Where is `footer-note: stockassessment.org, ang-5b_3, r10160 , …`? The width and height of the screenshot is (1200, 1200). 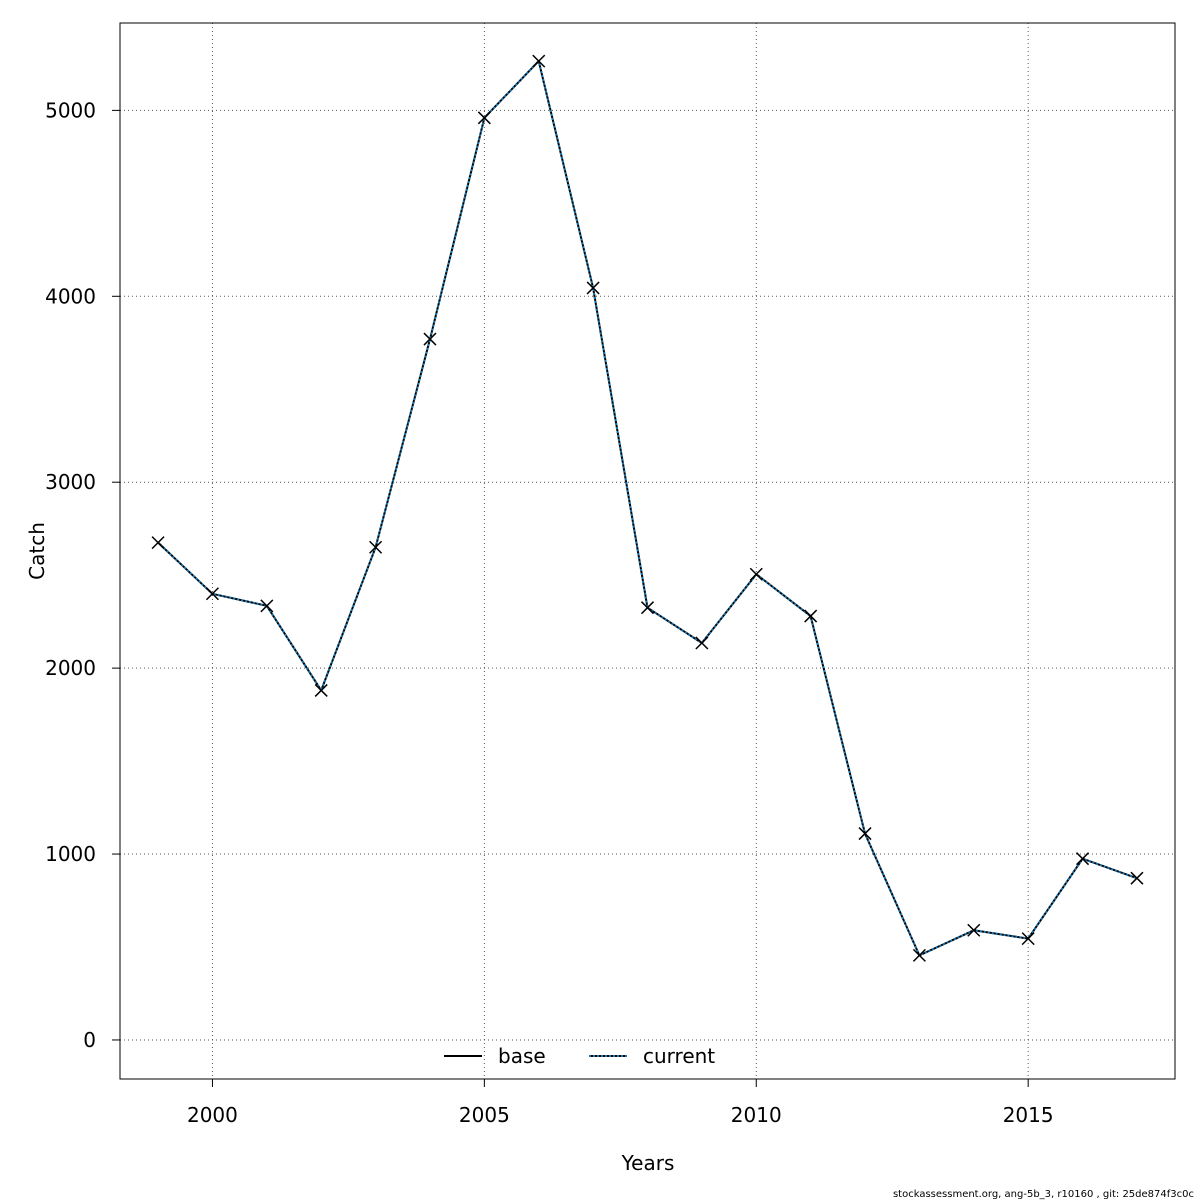
footer-note: stockassessment.org, ang-5b_3, r10160 , … is located at coordinates (1043, 1194).